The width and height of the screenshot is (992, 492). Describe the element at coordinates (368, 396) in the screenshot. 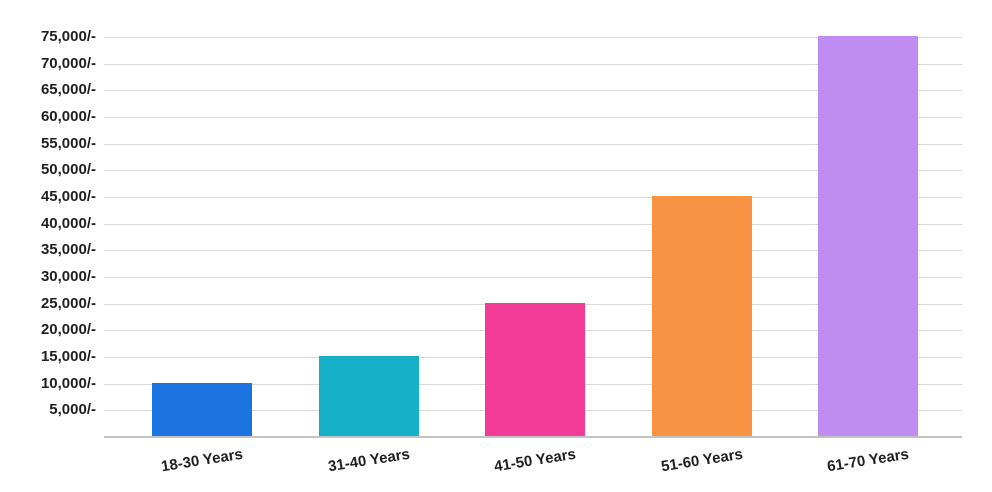

I see `bar-31-40-years` at that location.